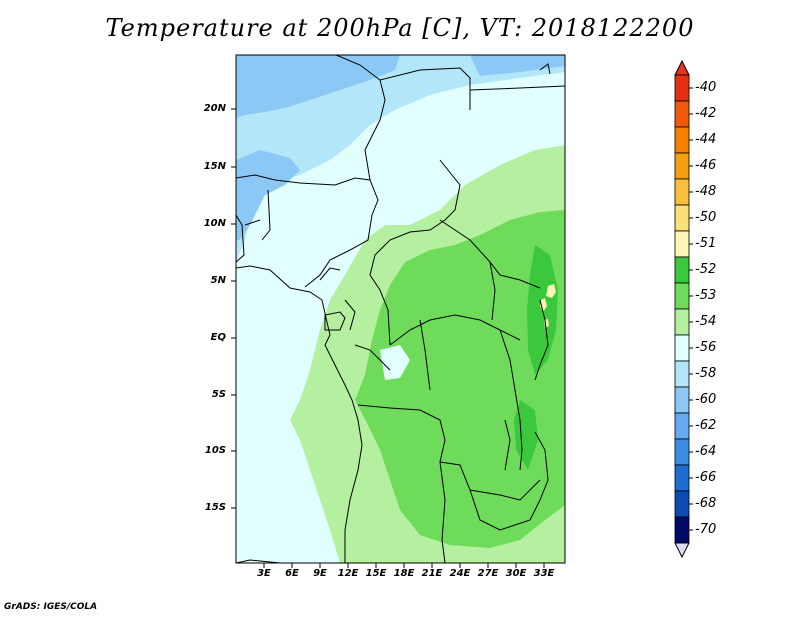  I want to click on colorbar-label: -62, so click(706, 425).